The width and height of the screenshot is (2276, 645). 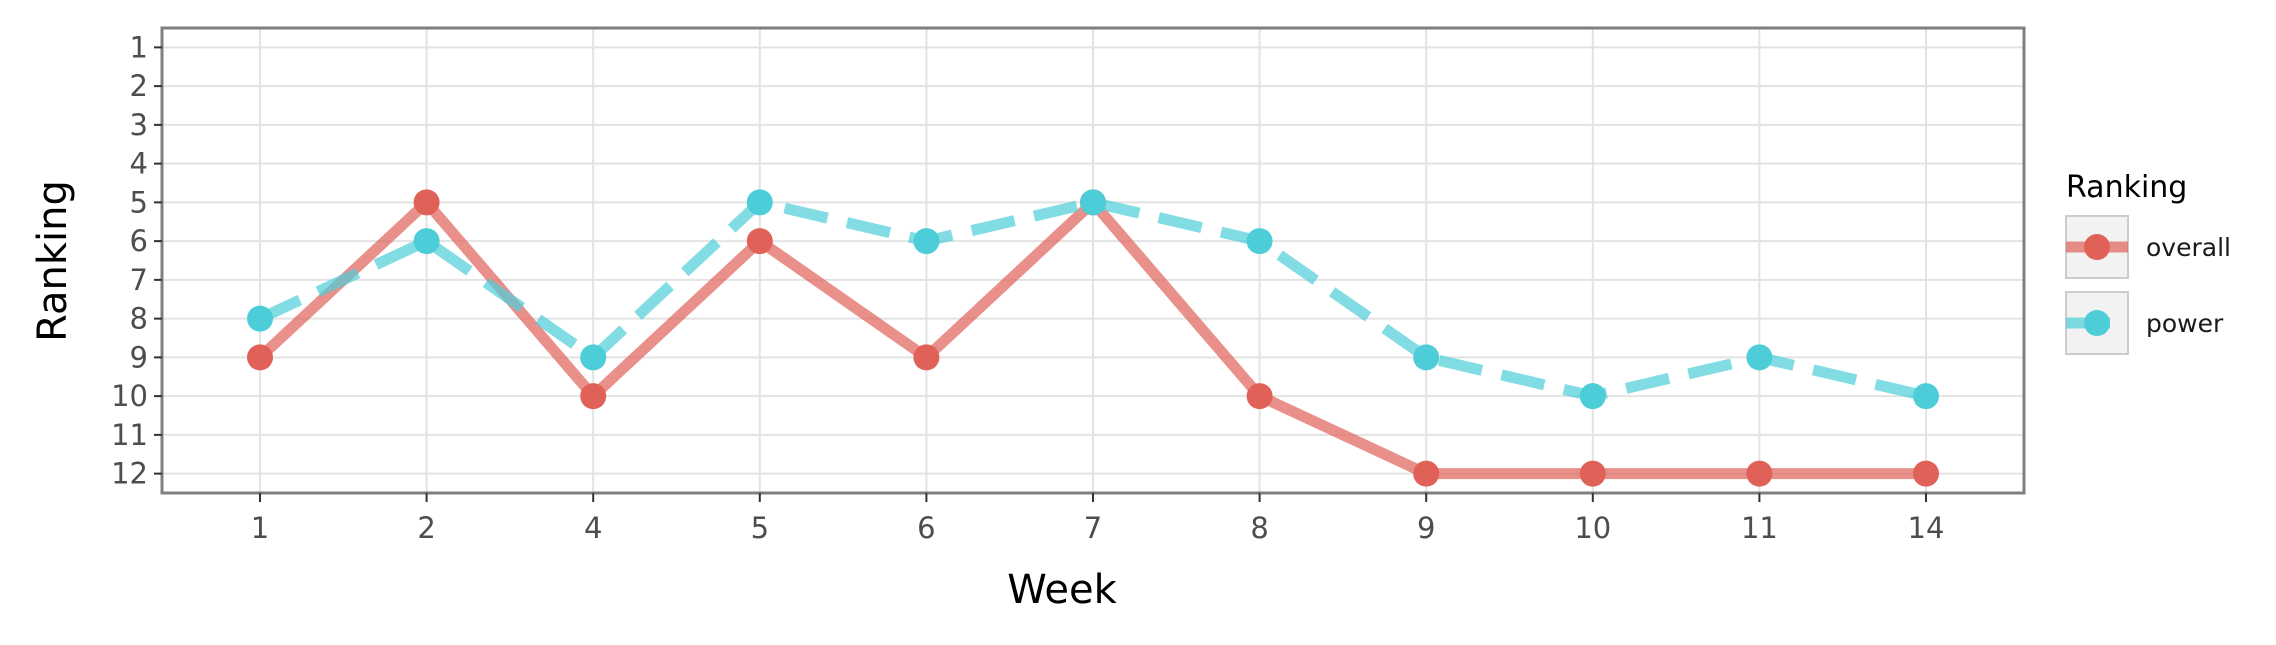 What do you see at coordinates (1062, 590) in the screenshot?
I see `x-axis-title: Week` at bounding box center [1062, 590].